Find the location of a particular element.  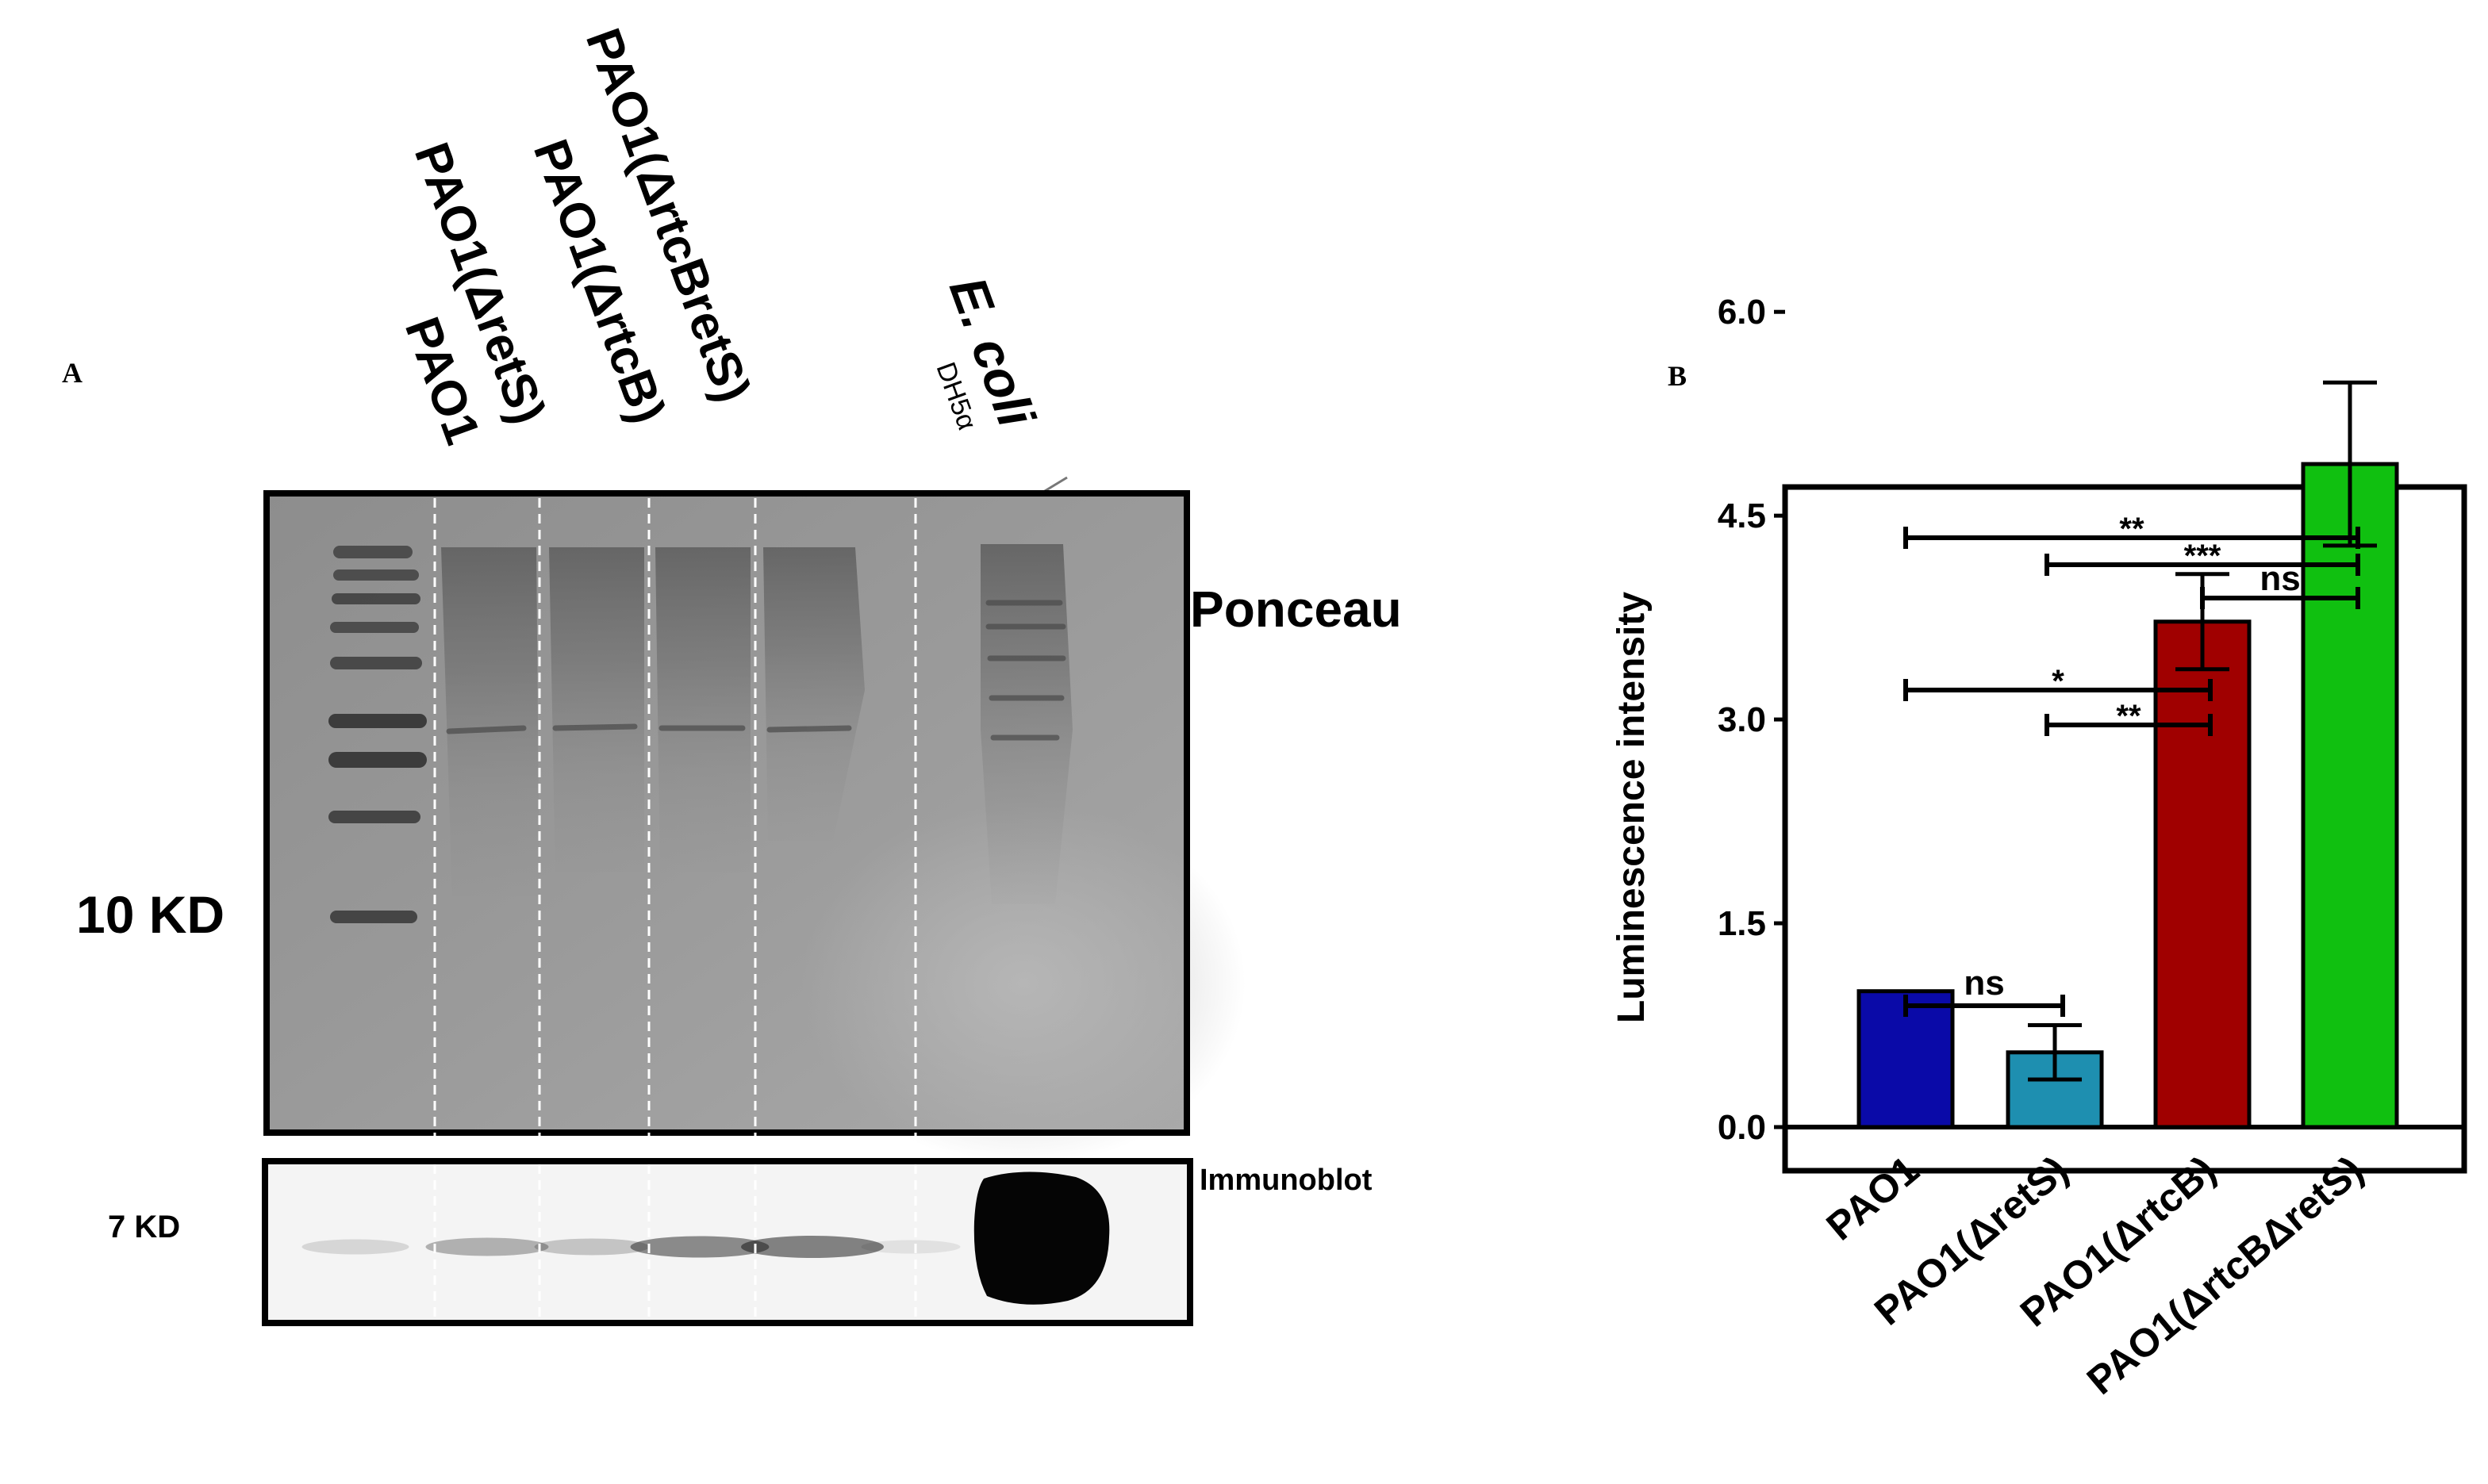

ponceau-label: Ponceau is located at coordinates (1296, 609).